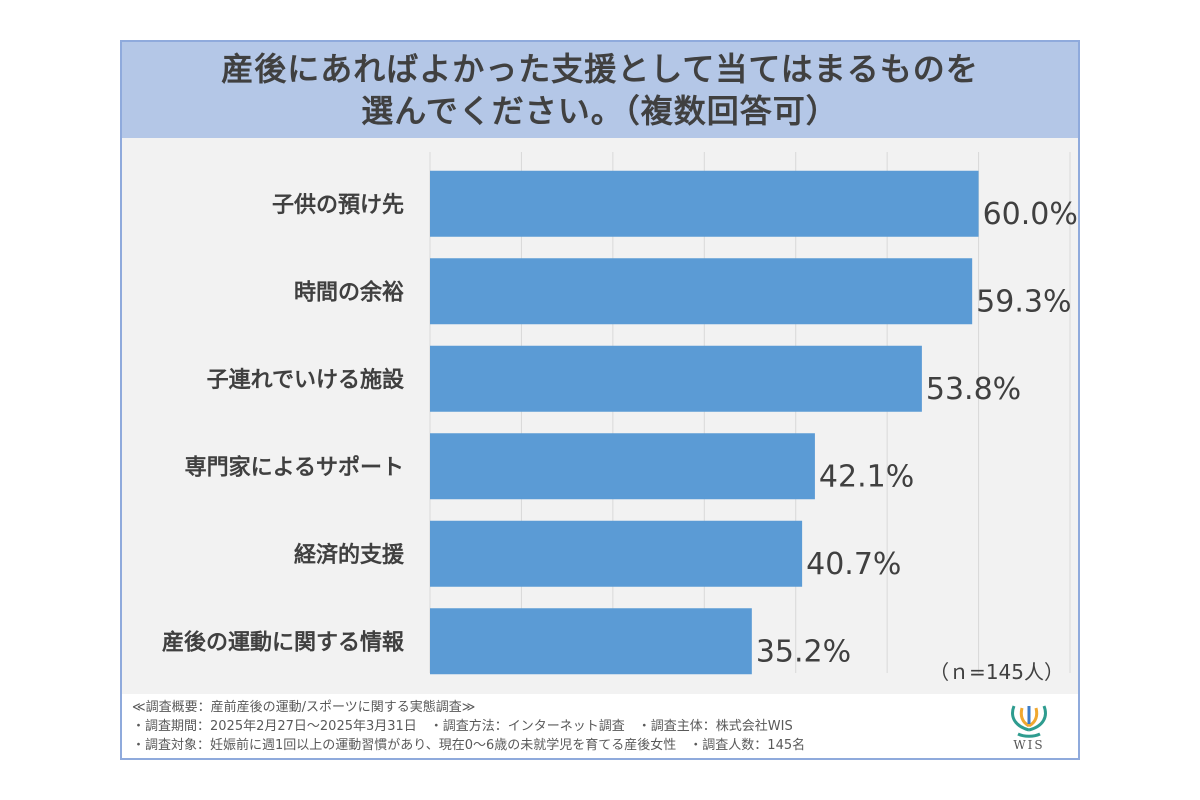 The image size is (1200, 800). What do you see at coordinates (996, 672) in the screenshot?
I see `sample-size-note: （ｎ=145人）` at bounding box center [996, 672].